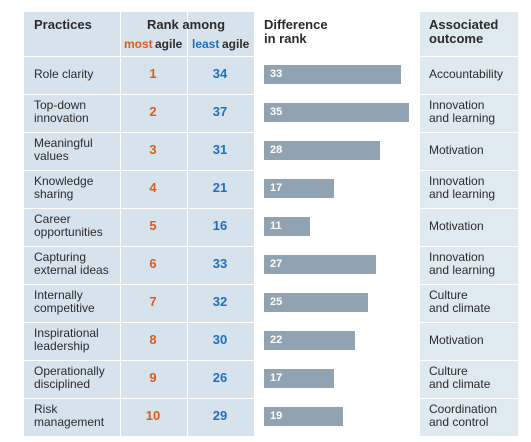  I want to click on rank-most-agile: 9, so click(153, 377).